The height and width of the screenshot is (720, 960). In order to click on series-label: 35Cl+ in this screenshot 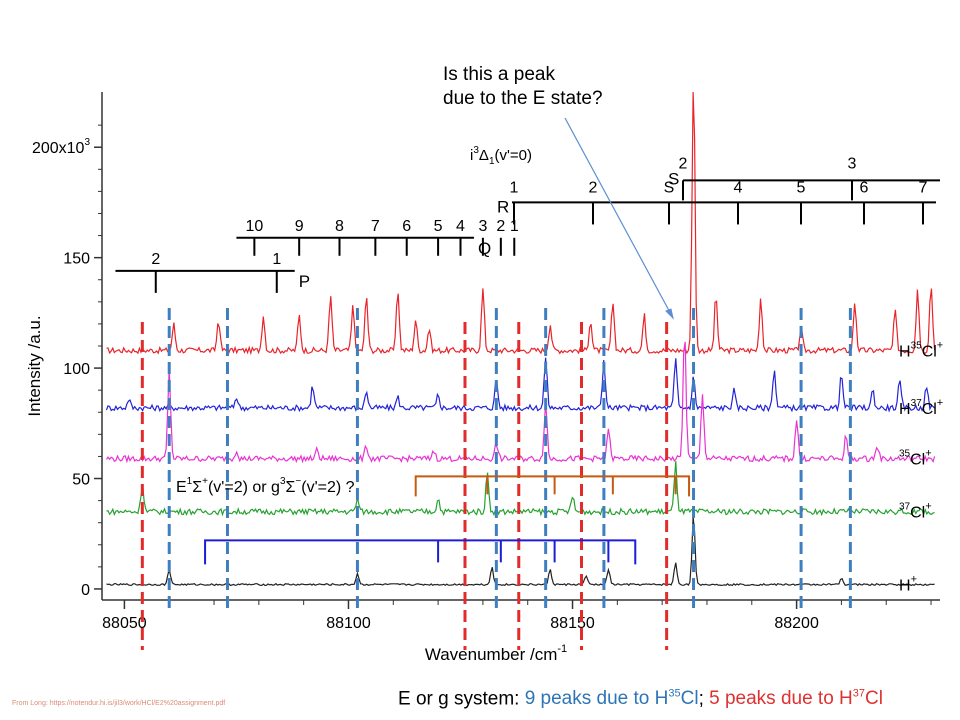, I will do `click(915, 458)`.